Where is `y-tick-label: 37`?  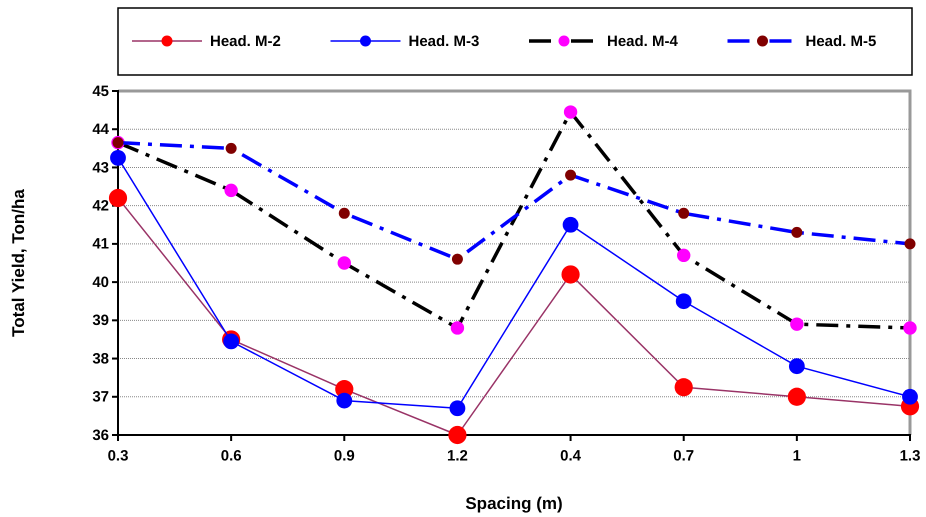
y-tick-label: 37 is located at coordinates (100, 397).